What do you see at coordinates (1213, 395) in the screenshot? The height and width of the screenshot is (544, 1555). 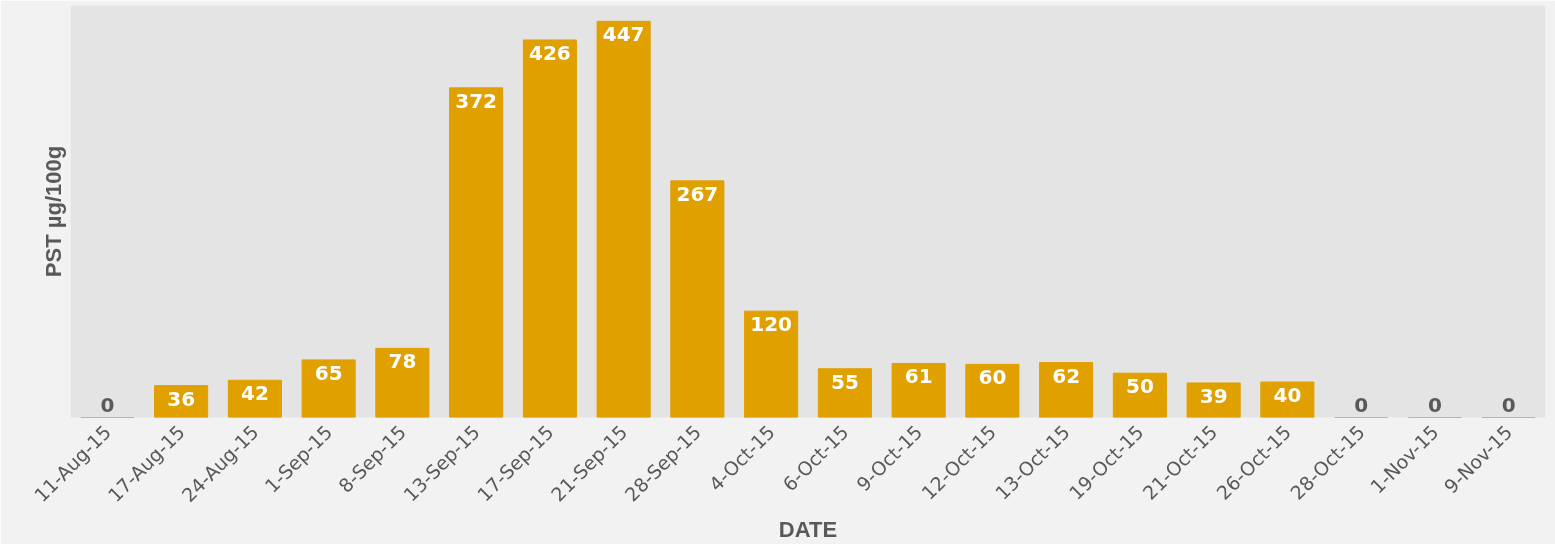 I see `data-label: 39` at bounding box center [1213, 395].